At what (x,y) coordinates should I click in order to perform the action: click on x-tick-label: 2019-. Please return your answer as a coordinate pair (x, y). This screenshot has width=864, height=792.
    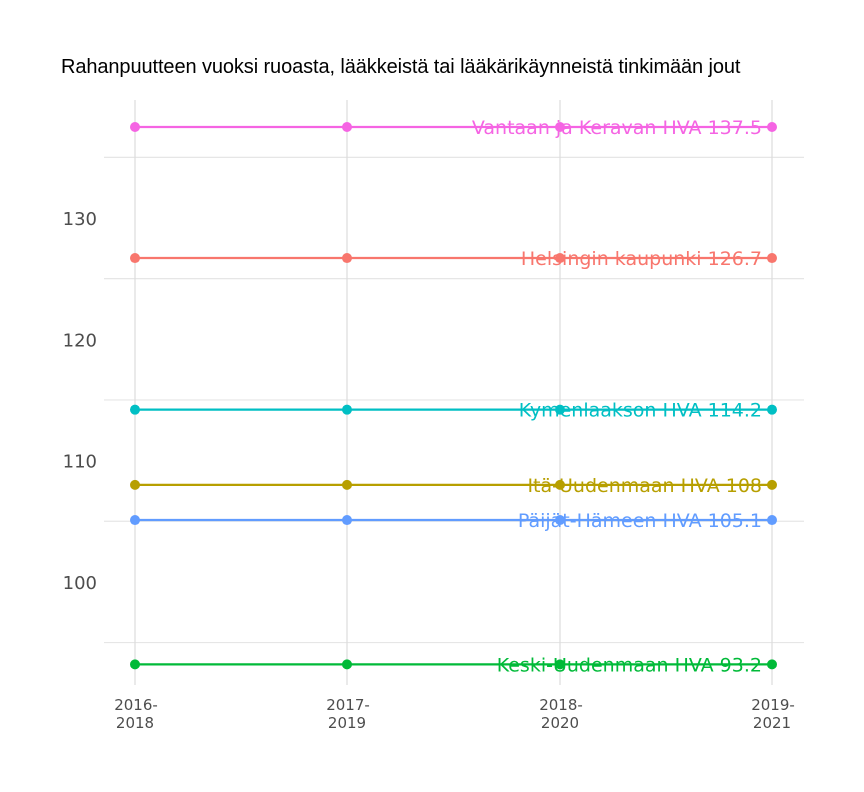
    Looking at the image, I should click on (773, 705).